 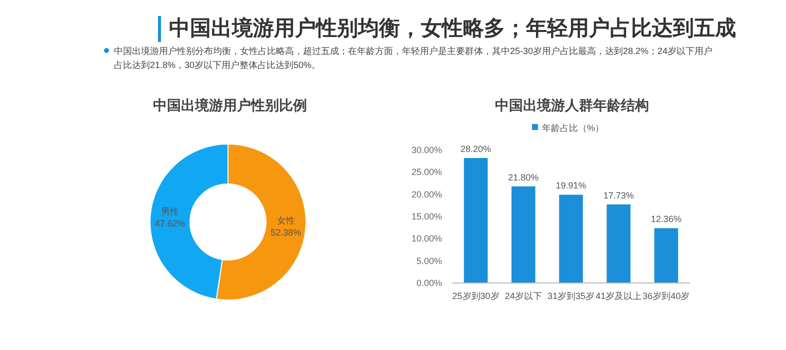 What do you see at coordinates (523, 177) in the screenshot?
I see `data-label: 21.80%` at bounding box center [523, 177].